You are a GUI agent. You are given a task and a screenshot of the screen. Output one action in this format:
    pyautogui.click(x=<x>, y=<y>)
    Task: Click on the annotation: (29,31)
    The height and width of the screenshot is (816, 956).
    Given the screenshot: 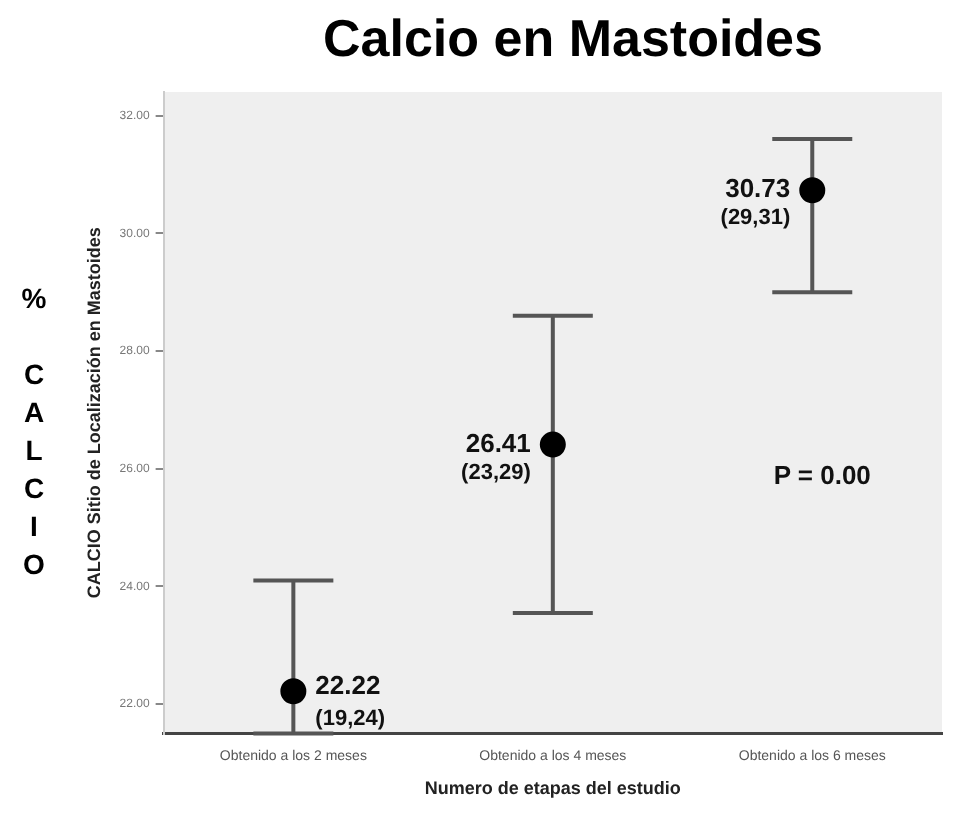 What is the action you would take?
    pyautogui.click(x=755, y=218)
    